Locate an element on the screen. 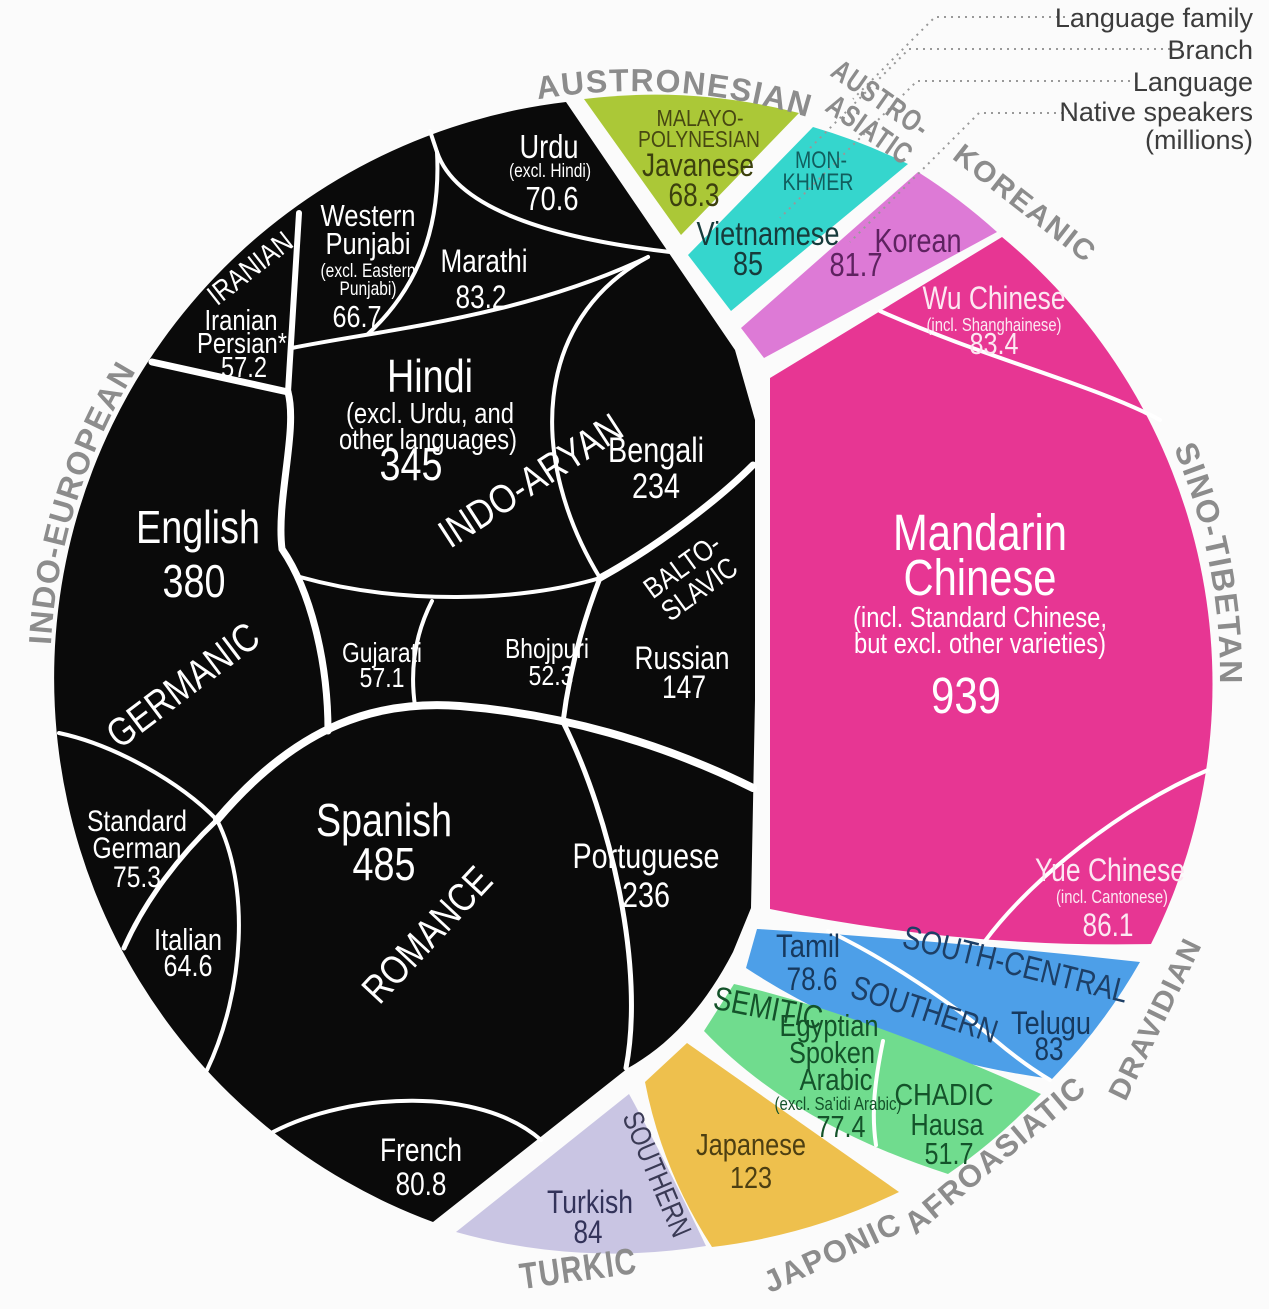  svg-text: (incl. Shanghainese) is located at coordinates (994, 325).